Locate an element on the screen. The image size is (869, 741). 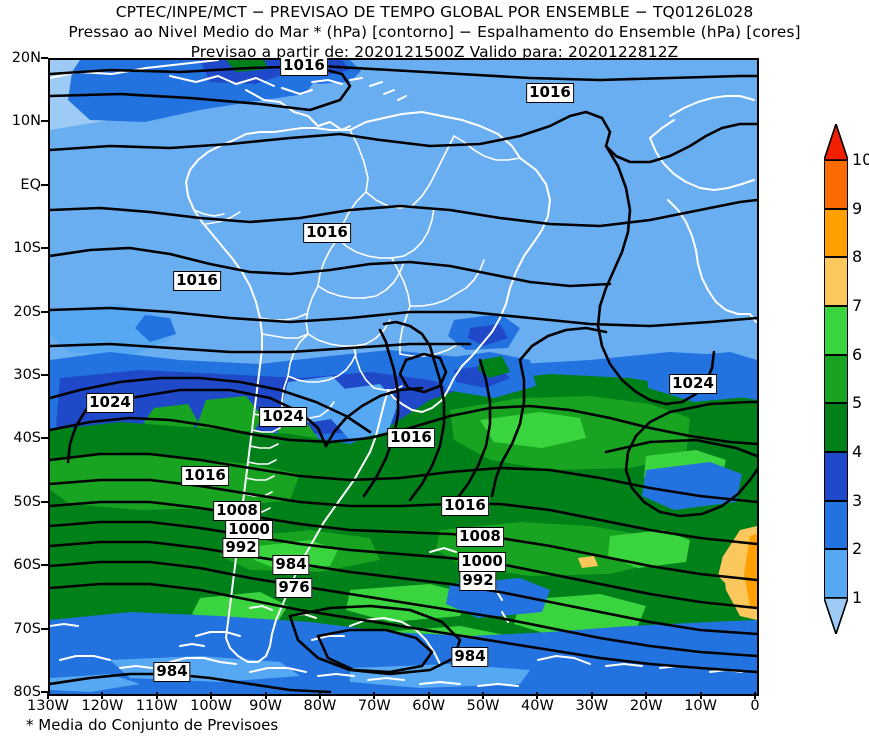
colorbar-tick-label: 10 is located at coordinates (860, 159).